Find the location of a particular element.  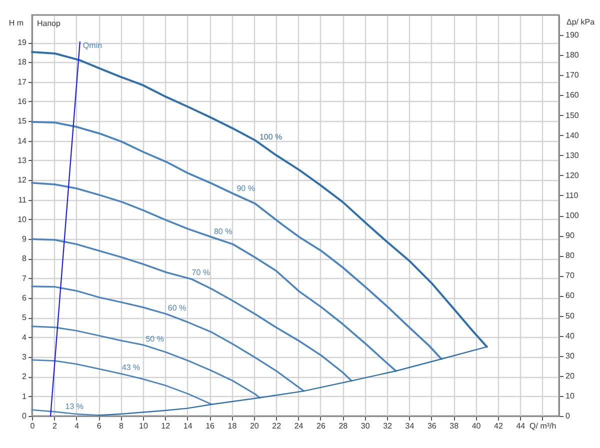

series-label: 90 % is located at coordinates (245, 189).